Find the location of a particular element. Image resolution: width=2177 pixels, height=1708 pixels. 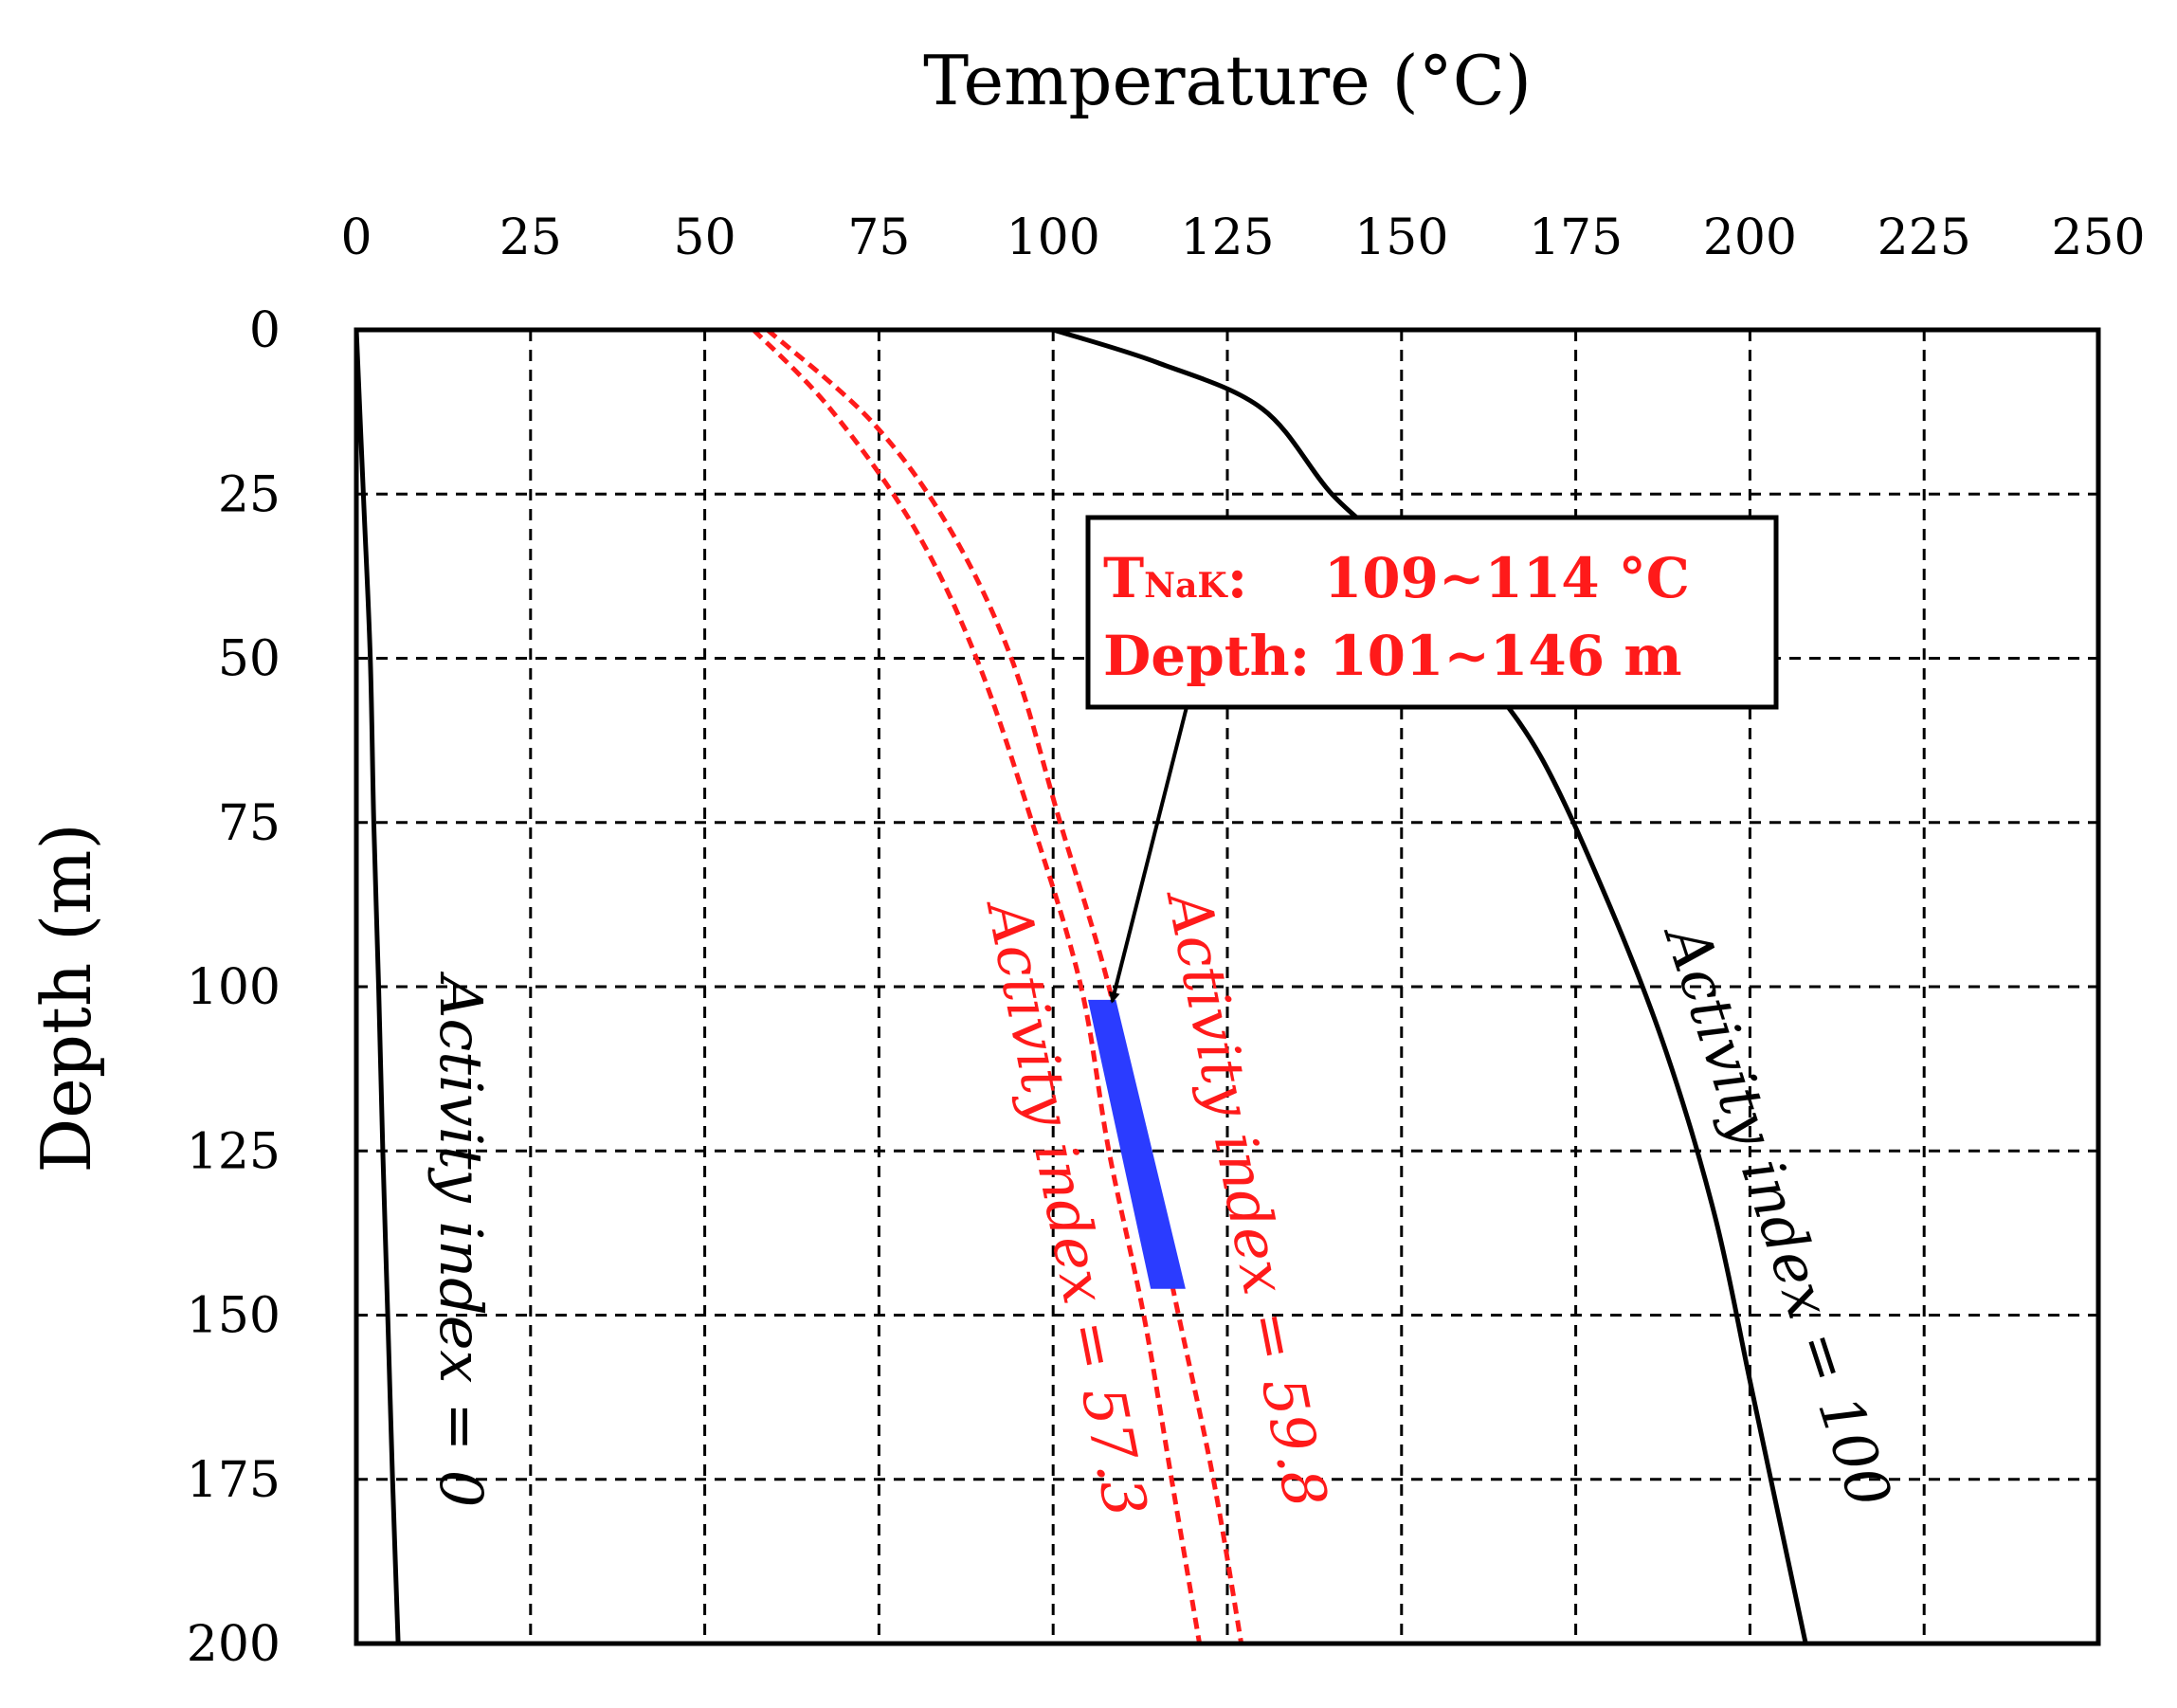

y-tick-label: 25 is located at coordinates (249, 494).